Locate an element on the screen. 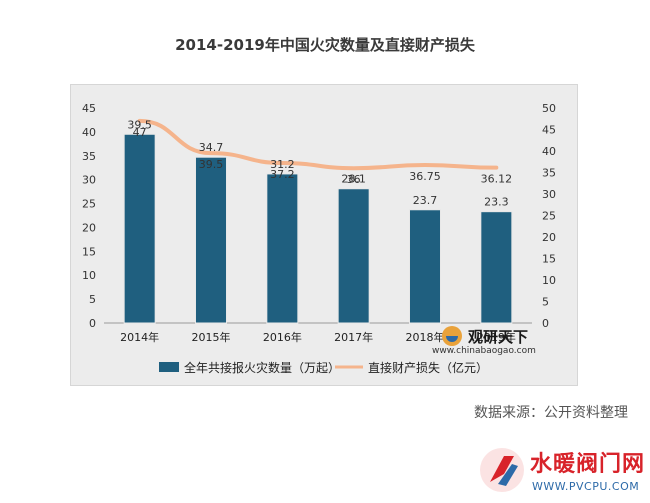 This screenshot has height=503, width=650. corner-watermark-icon is located at coordinates (502, 470).